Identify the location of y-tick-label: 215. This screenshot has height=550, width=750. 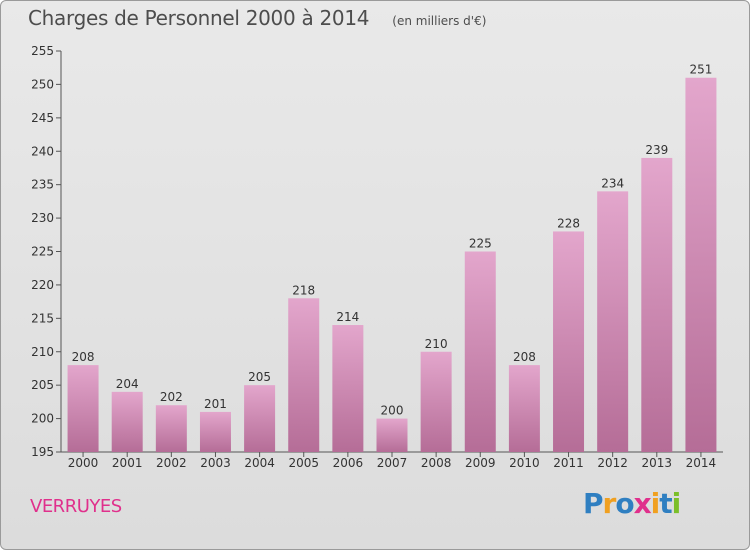
(42, 318).